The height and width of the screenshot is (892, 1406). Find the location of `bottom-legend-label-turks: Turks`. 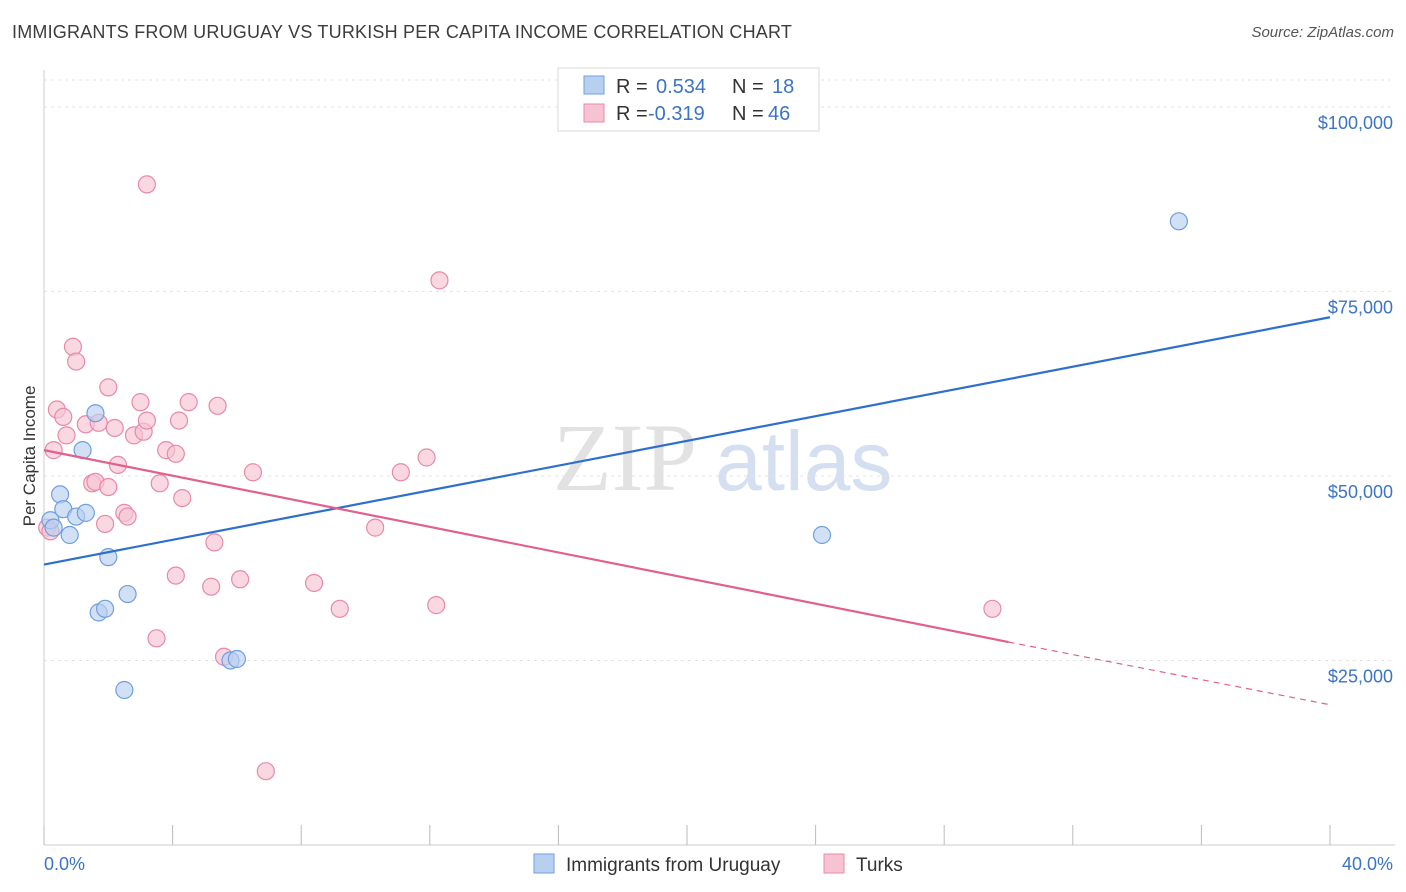

bottom-legend-label-turks: Turks is located at coordinates (879, 865).